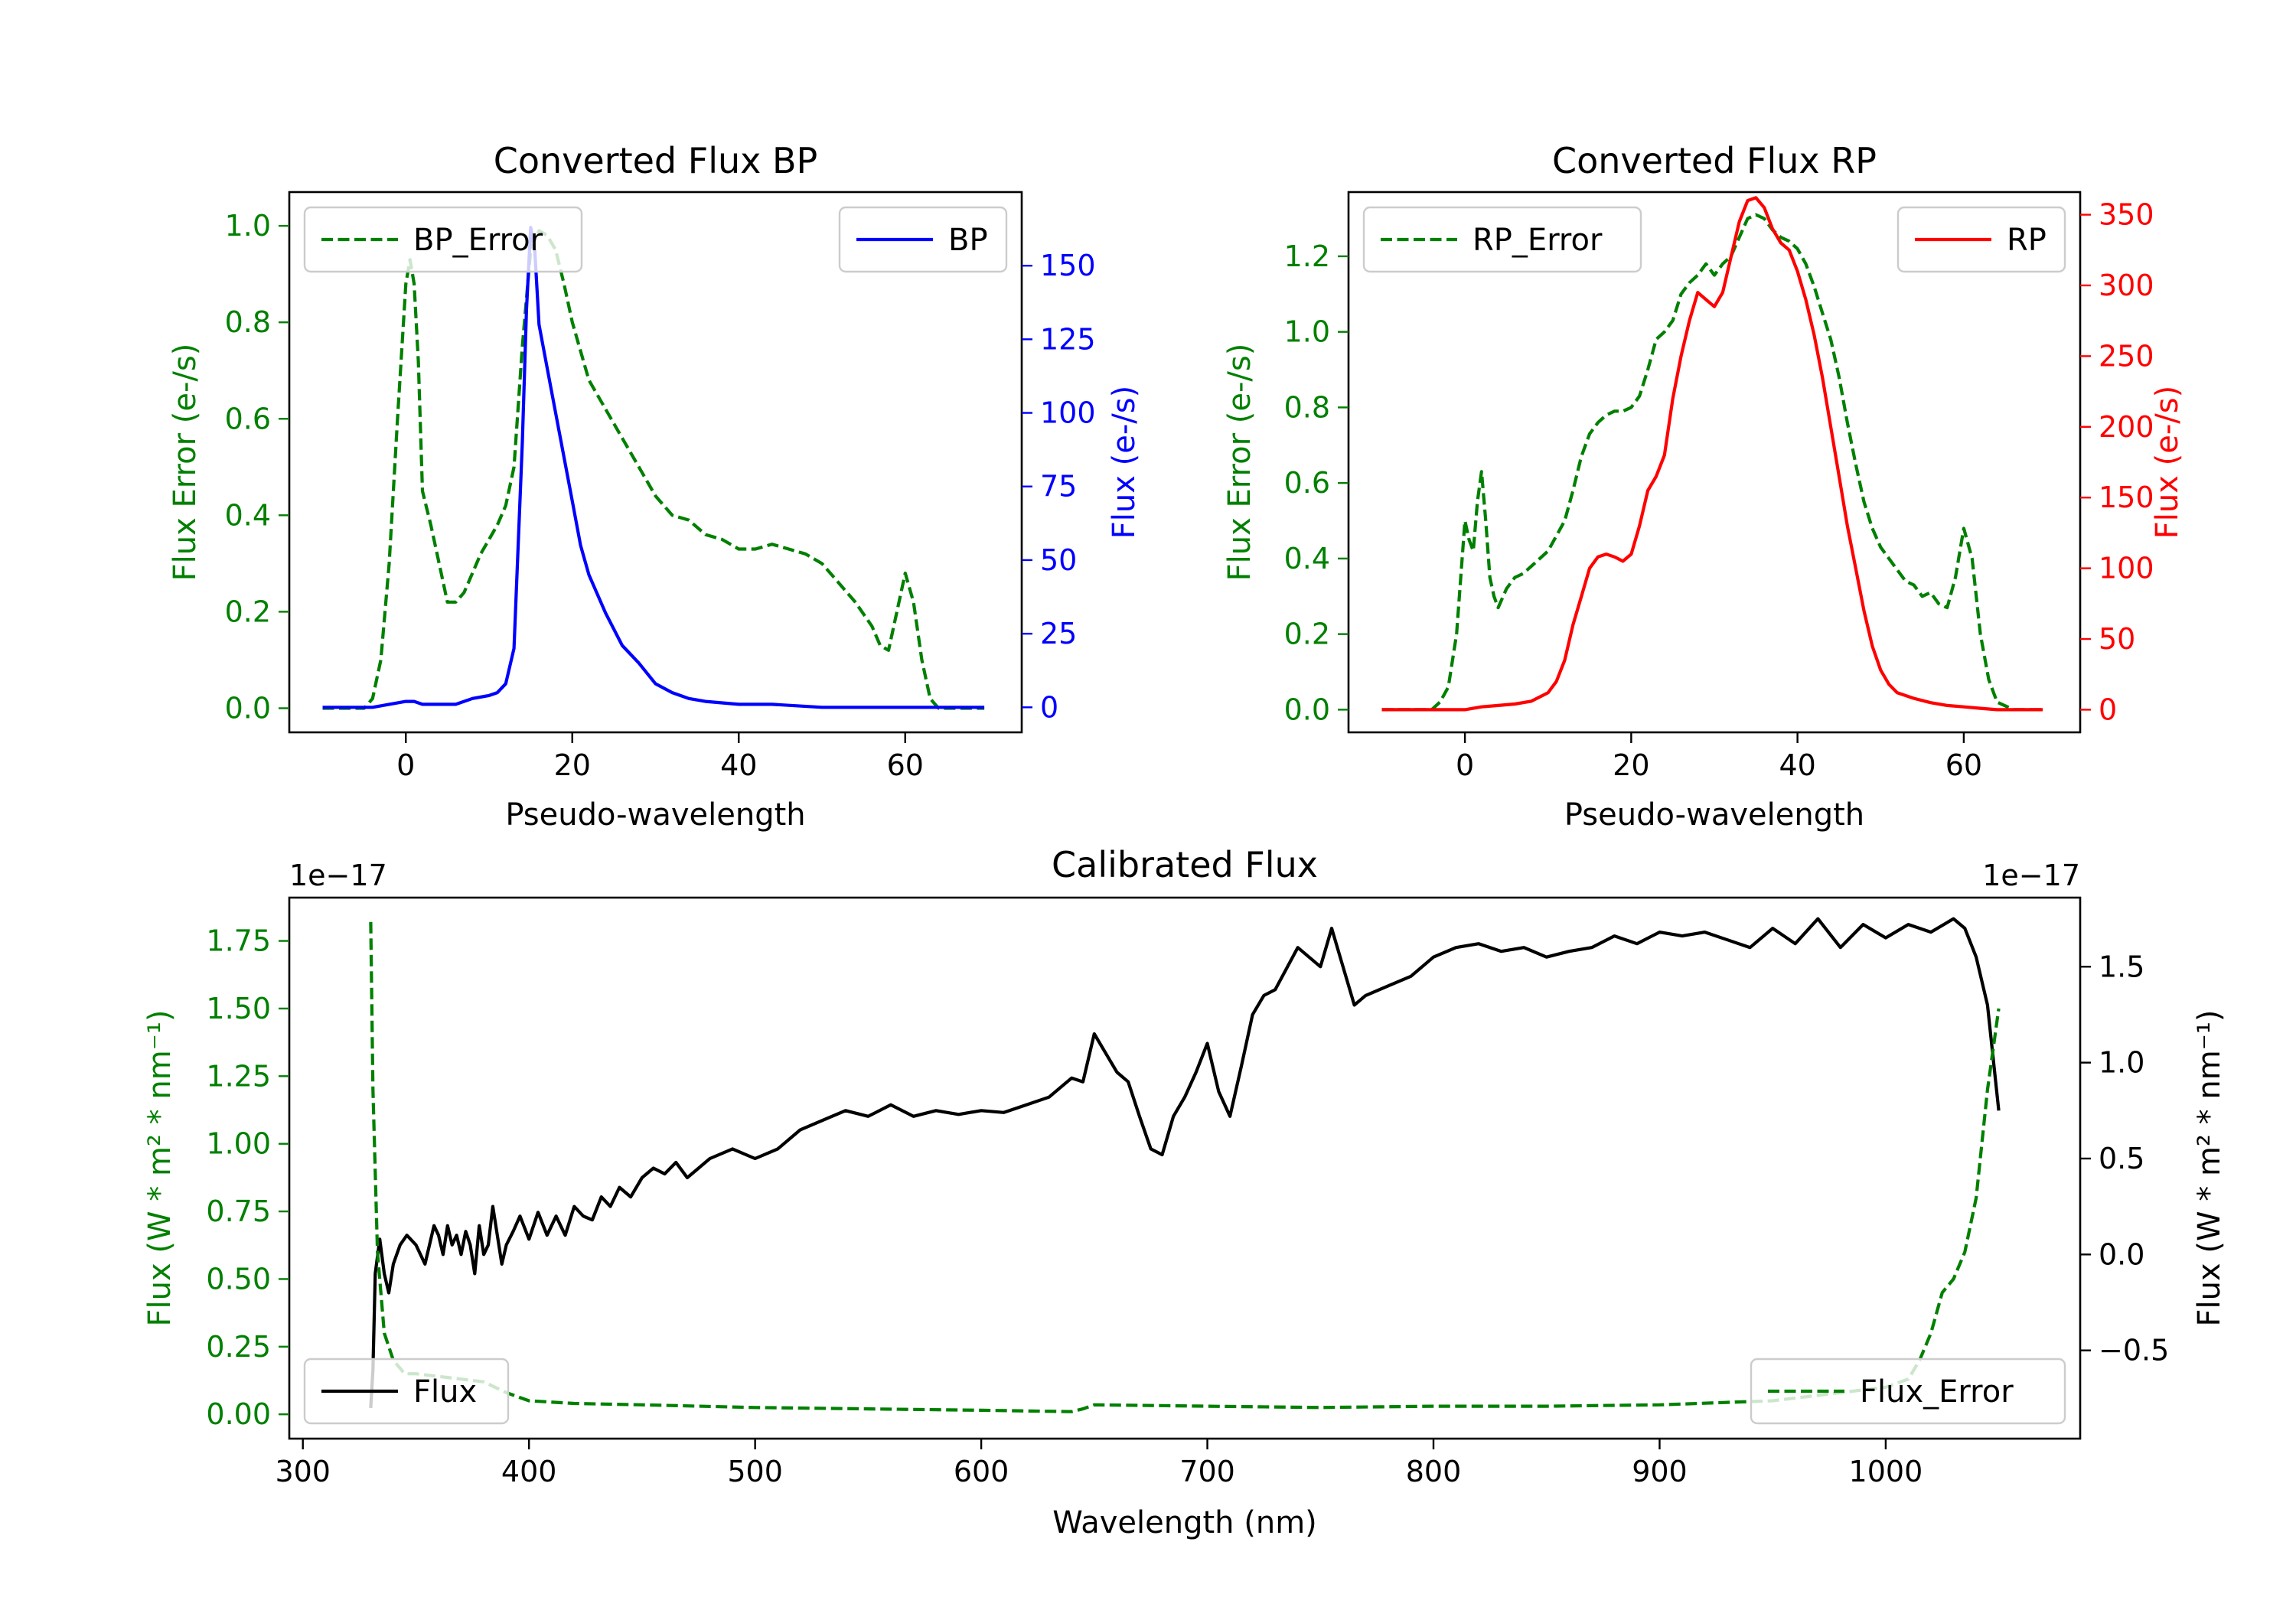  I want to click on x-tick-label: 900, so click(1660, 1471).